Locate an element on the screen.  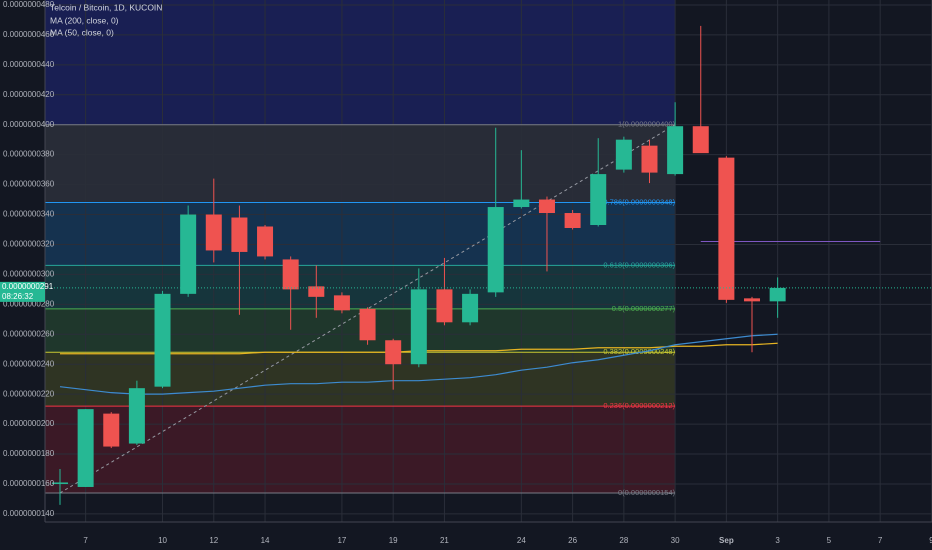
y-tick-label: 0.0000000460 is located at coordinates (29, 34).